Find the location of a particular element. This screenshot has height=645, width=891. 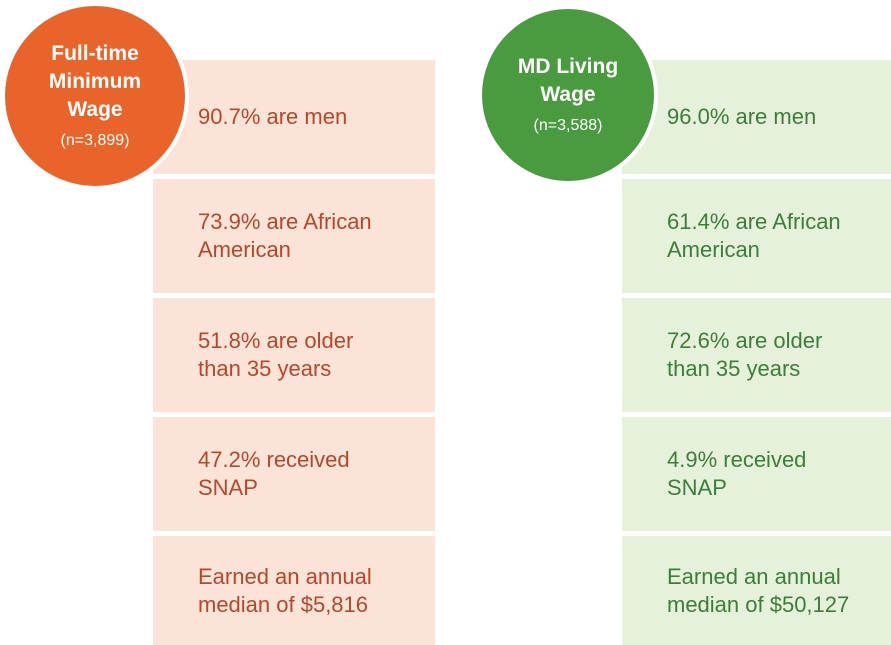

stat-text: median of $50,127 is located at coordinates (758, 604).